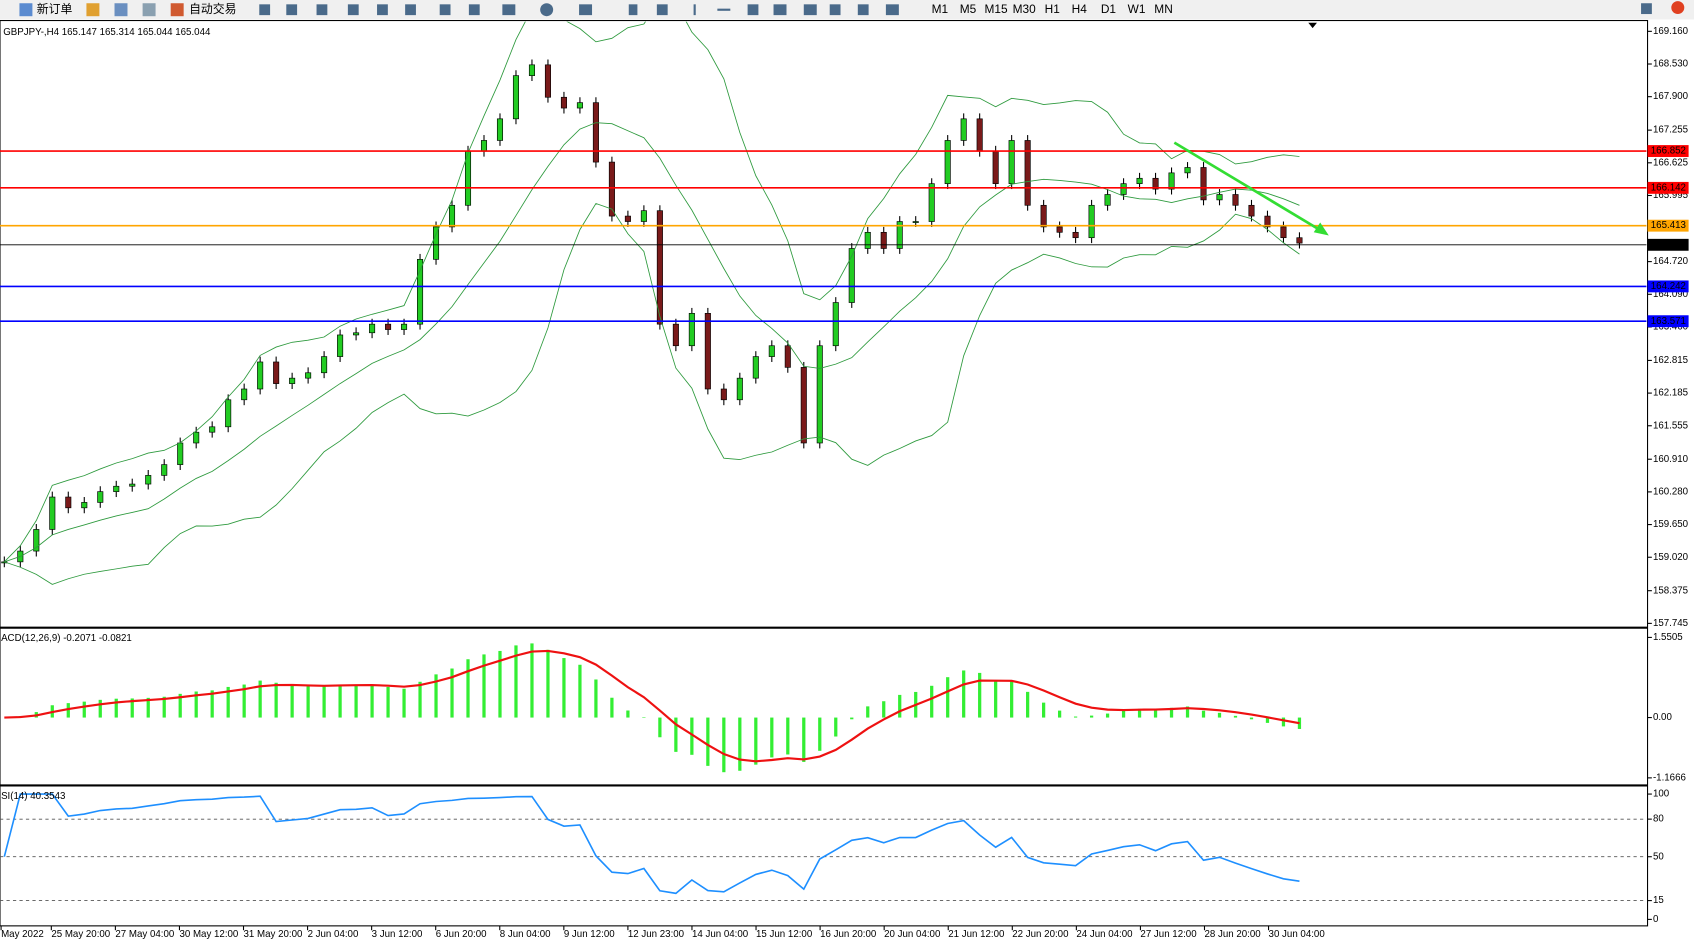 Image resolution: width=1694 pixels, height=941 pixels. I want to click on time-label: 28 Jun 20:00, so click(1232, 934).